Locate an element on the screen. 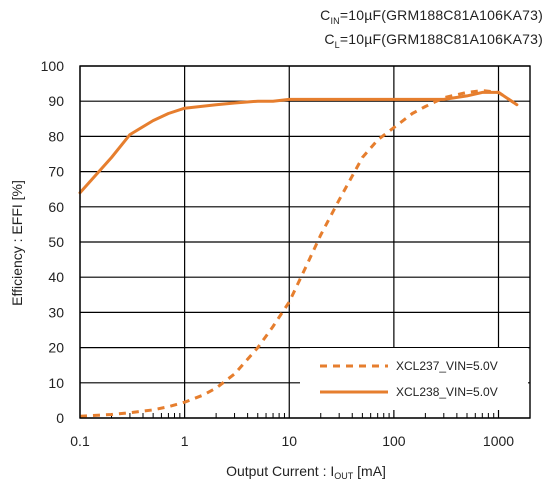 This screenshot has height=486, width=549. cl-value: =10µF(GRM188C81A106KA73) is located at coordinates (441, 39).